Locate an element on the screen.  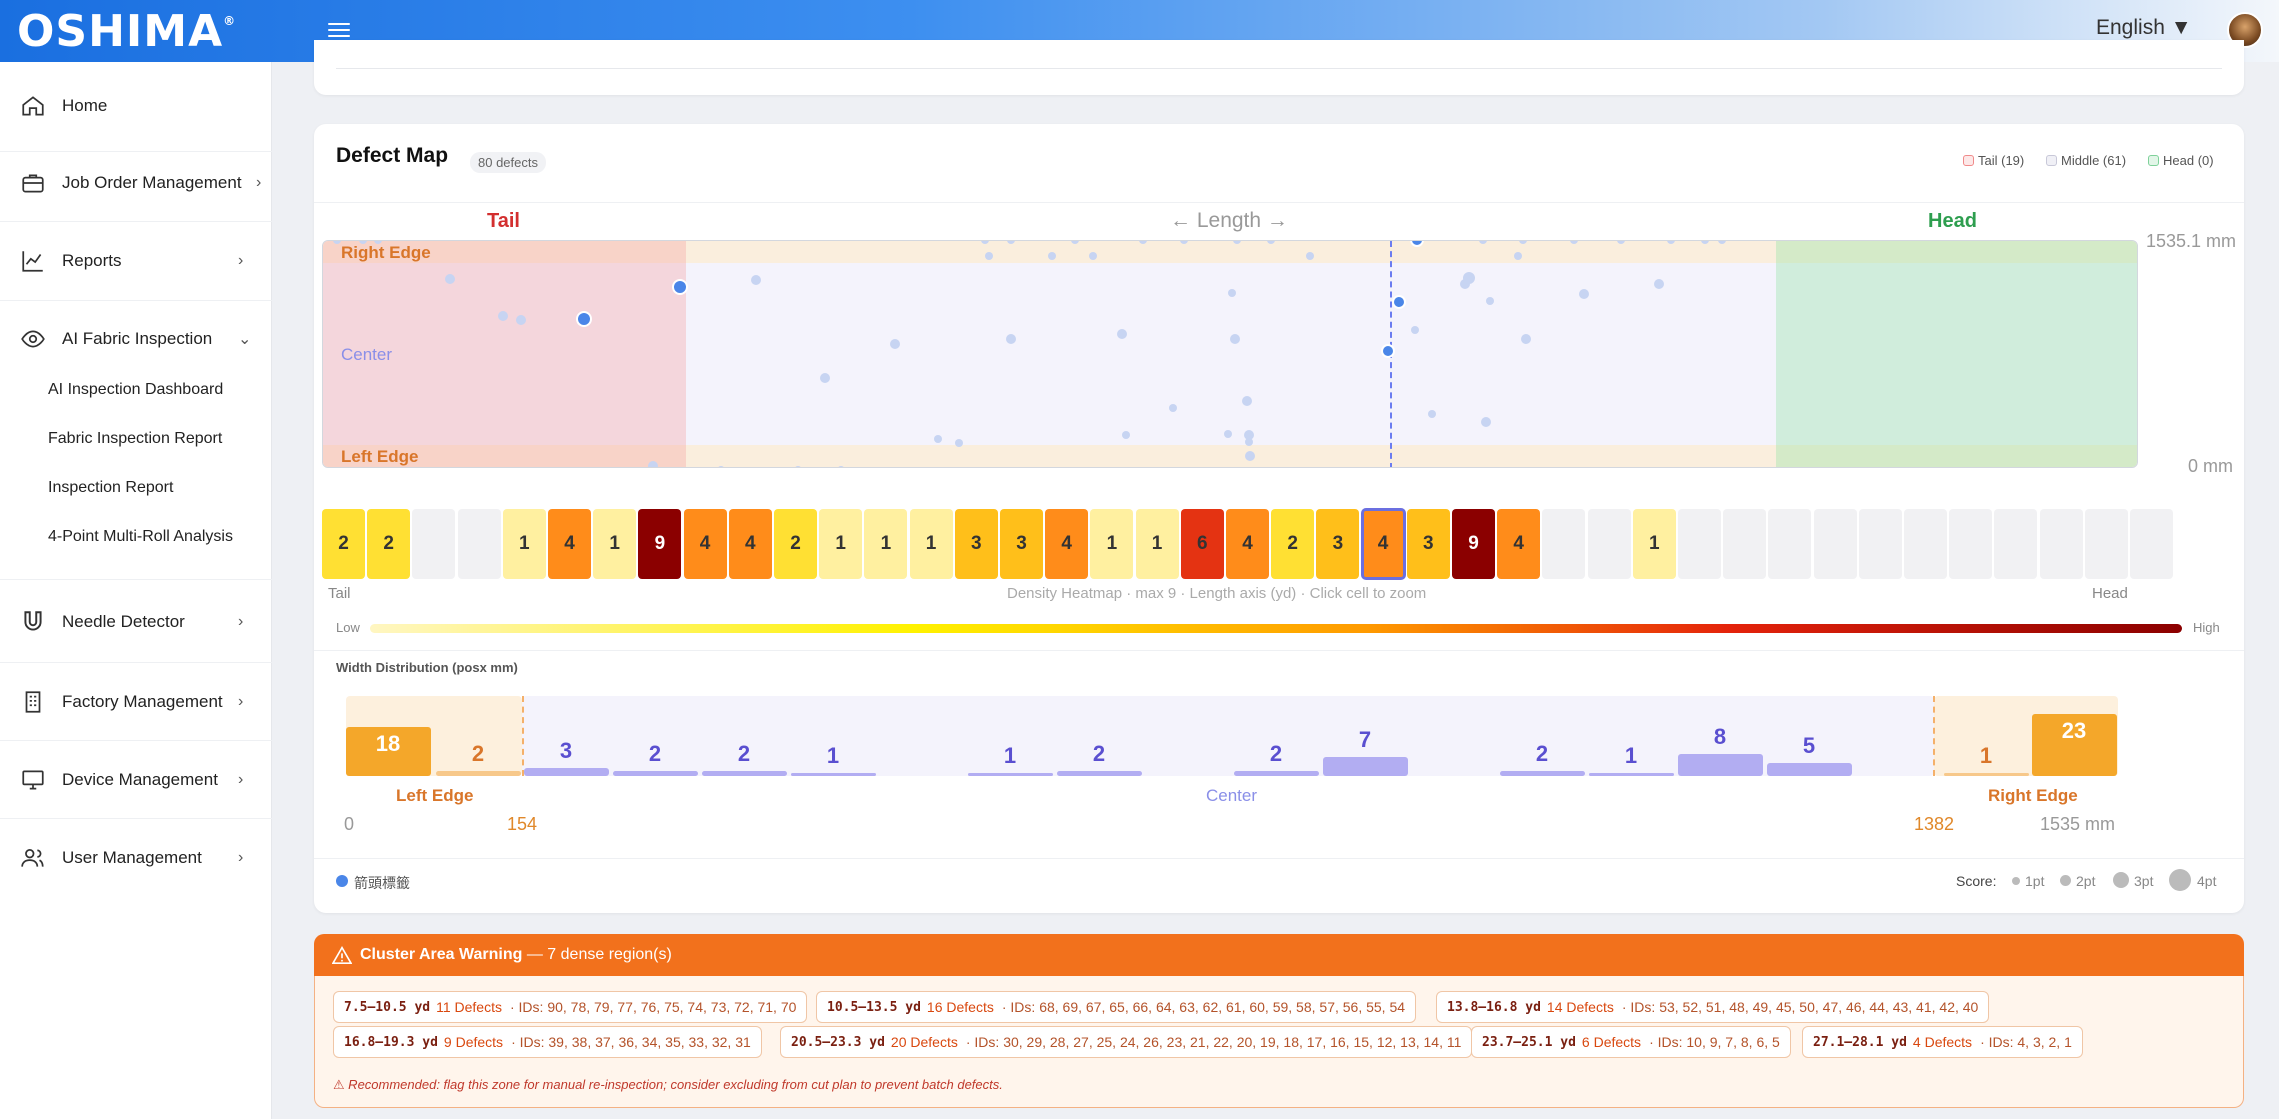
legend-head: Head (0) is located at coordinates (2181, 160).